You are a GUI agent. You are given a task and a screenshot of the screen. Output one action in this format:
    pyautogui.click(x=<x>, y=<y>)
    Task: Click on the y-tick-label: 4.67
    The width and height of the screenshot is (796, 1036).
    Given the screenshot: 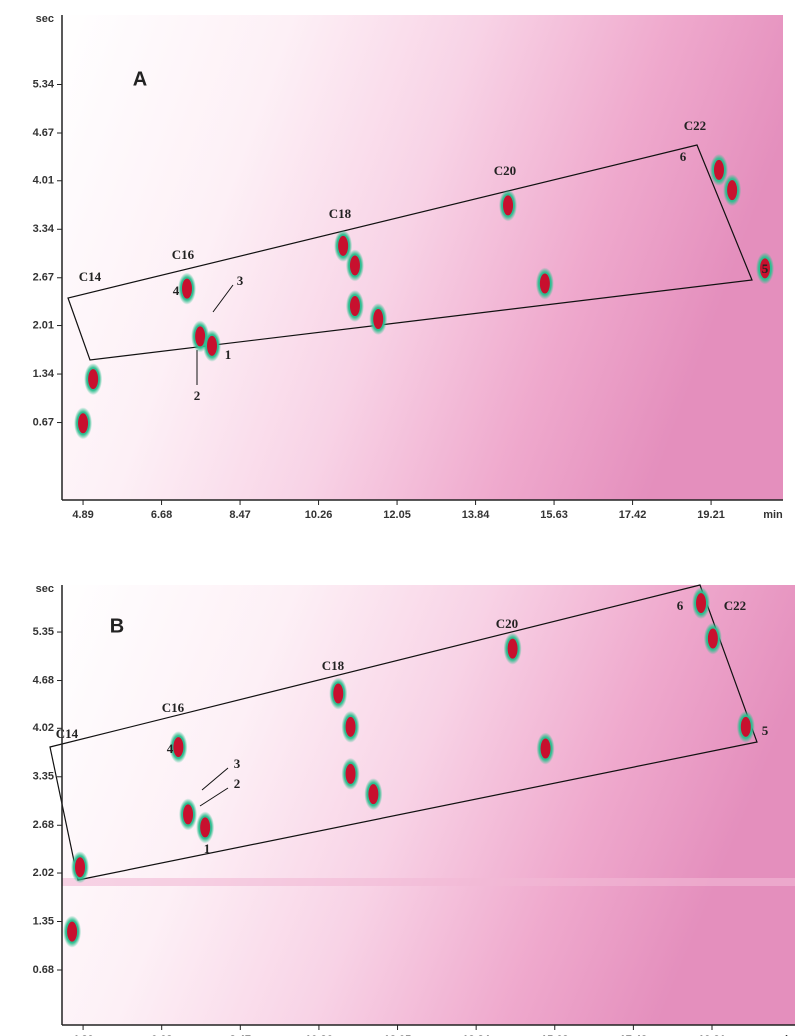 What is the action you would take?
    pyautogui.click(x=43, y=133)
    